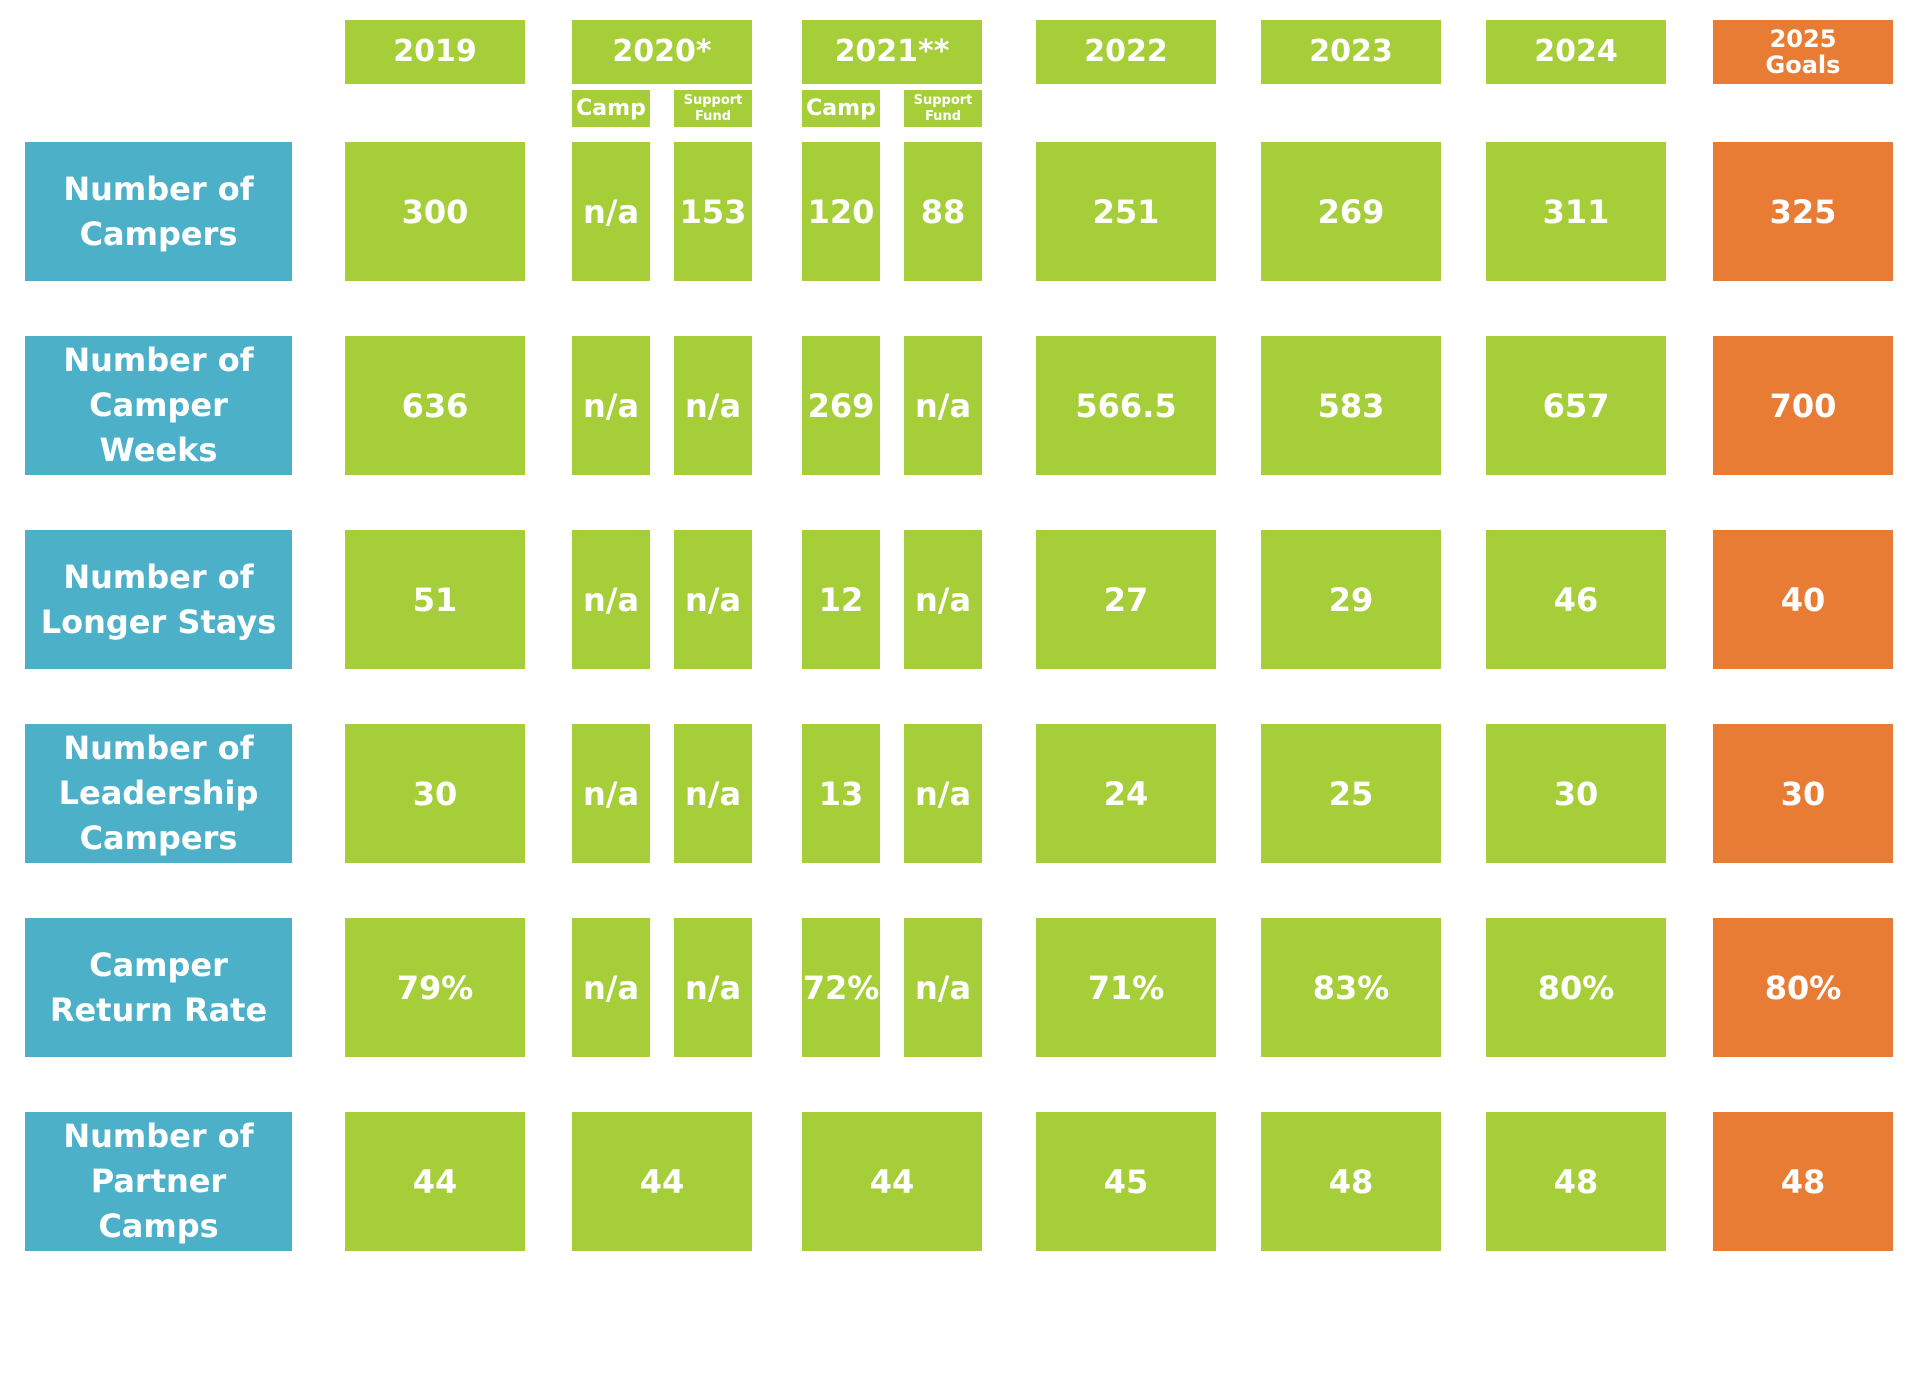  I want to click on value-cell-2021-camp: 269, so click(841, 405).